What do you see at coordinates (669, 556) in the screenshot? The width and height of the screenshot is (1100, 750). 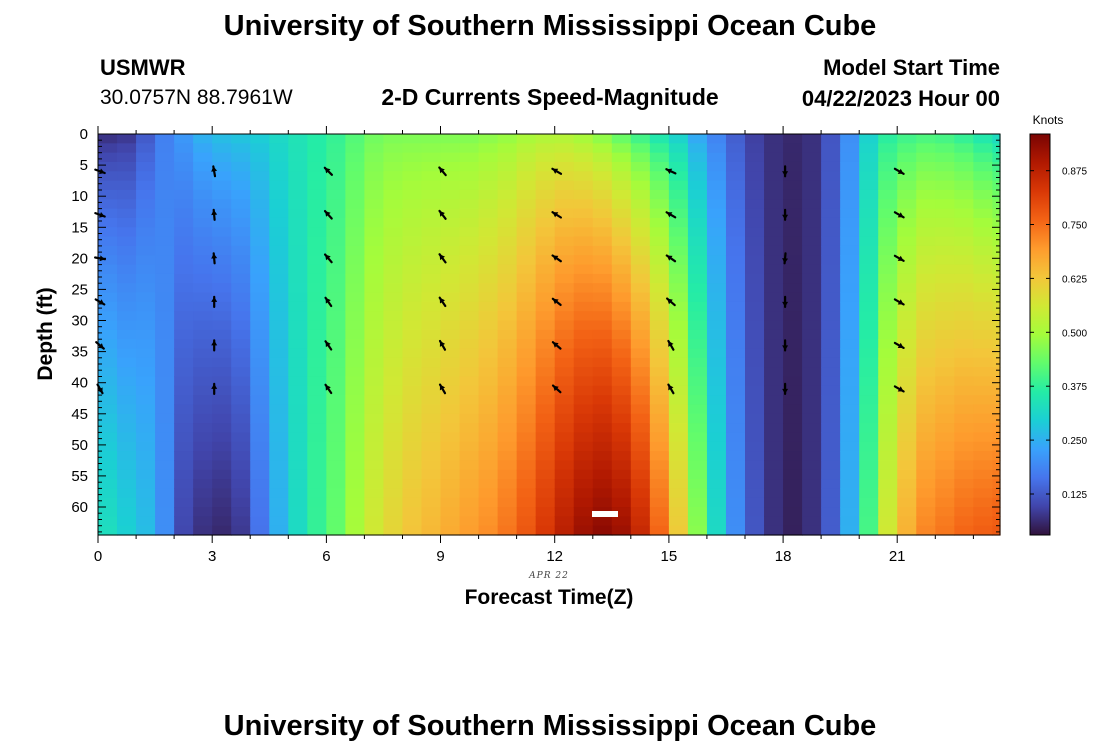 I see `x-tick-label: 15` at bounding box center [669, 556].